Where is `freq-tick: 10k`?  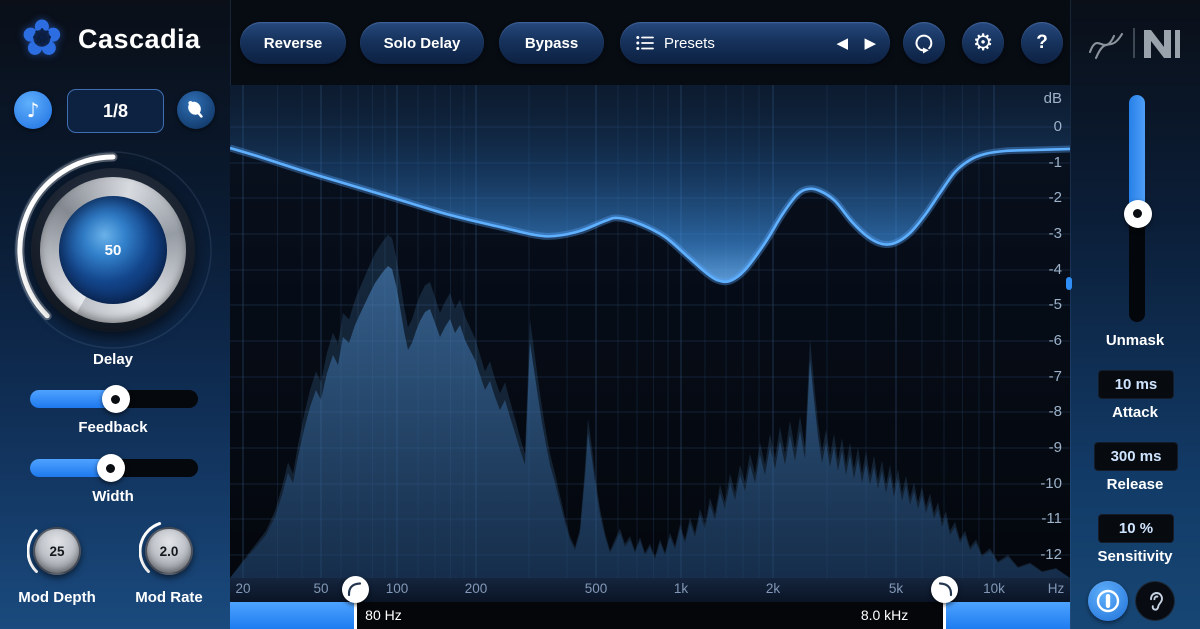 freq-tick: 10k is located at coordinates (994, 588).